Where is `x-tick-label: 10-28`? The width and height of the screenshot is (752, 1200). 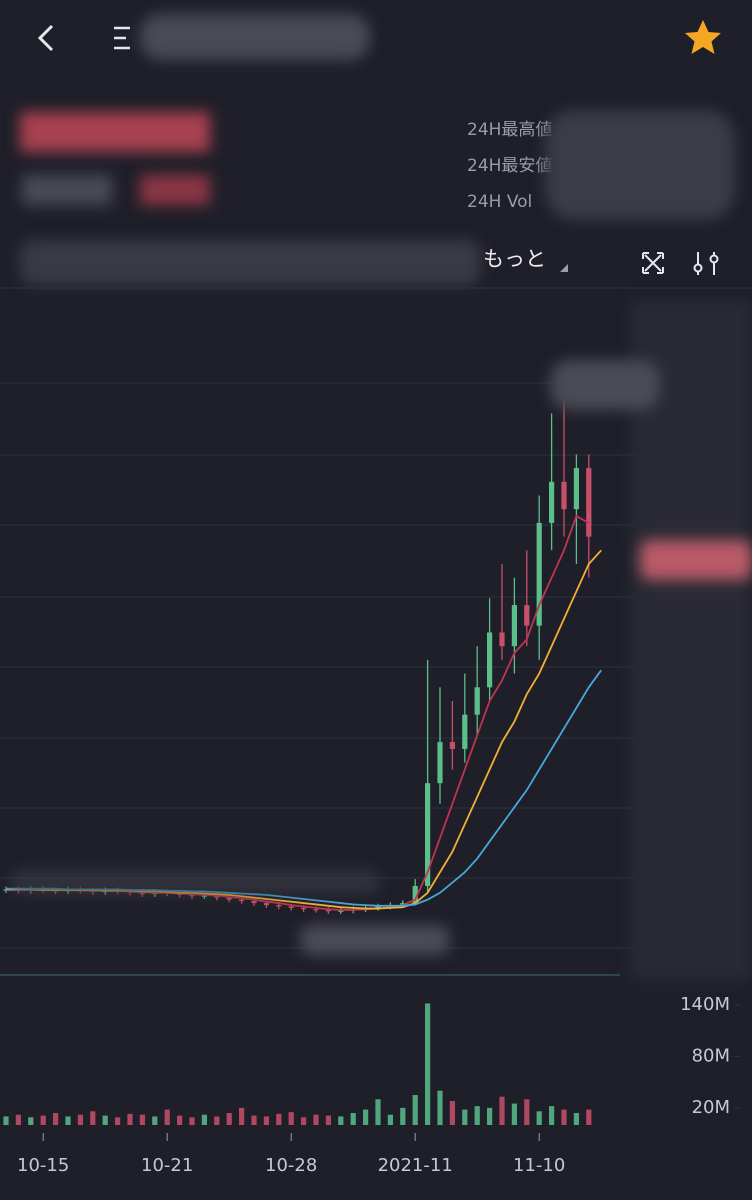
x-tick-label: 10-28 is located at coordinates (291, 1165).